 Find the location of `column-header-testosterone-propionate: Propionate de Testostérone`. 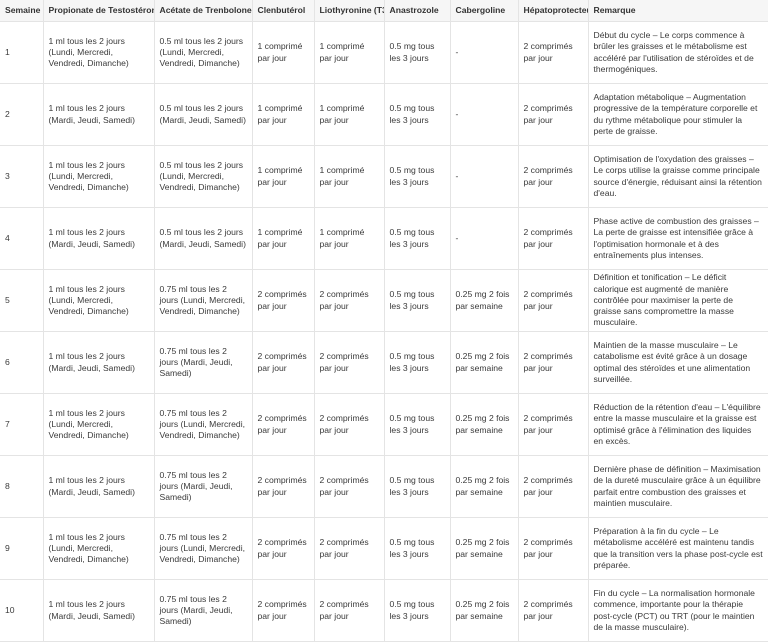

column-header-testosterone-propionate: Propionate de Testostérone is located at coordinates (98, 11).